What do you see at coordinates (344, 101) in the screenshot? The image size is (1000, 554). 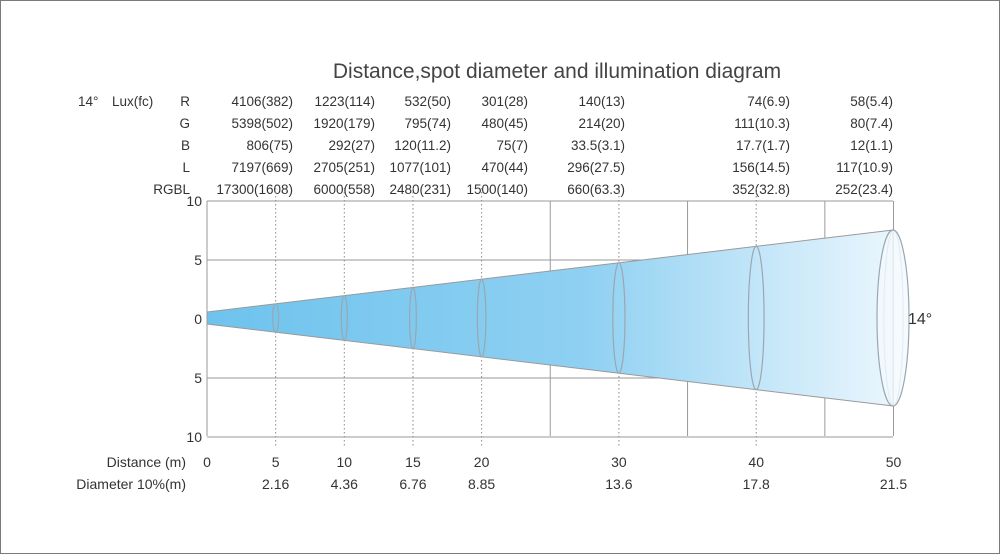 I see `lux-value: 1223(114)` at bounding box center [344, 101].